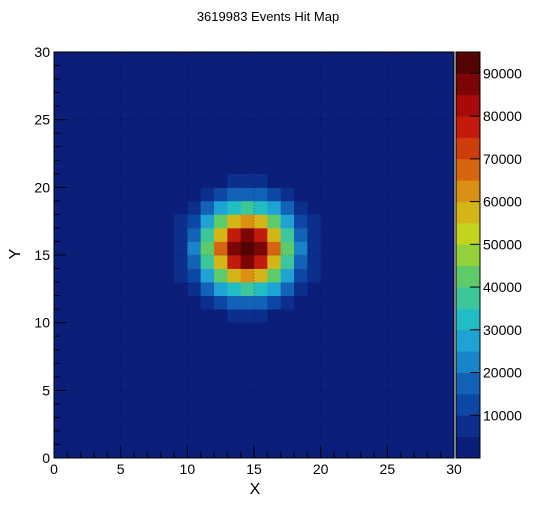 Image resolution: width=534 pixels, height=509 pixels. What do you see at coordinates (502, 244) in the screenshot?
I see `colorbar-tick-label: 50000` at bounding box center [502, 244].